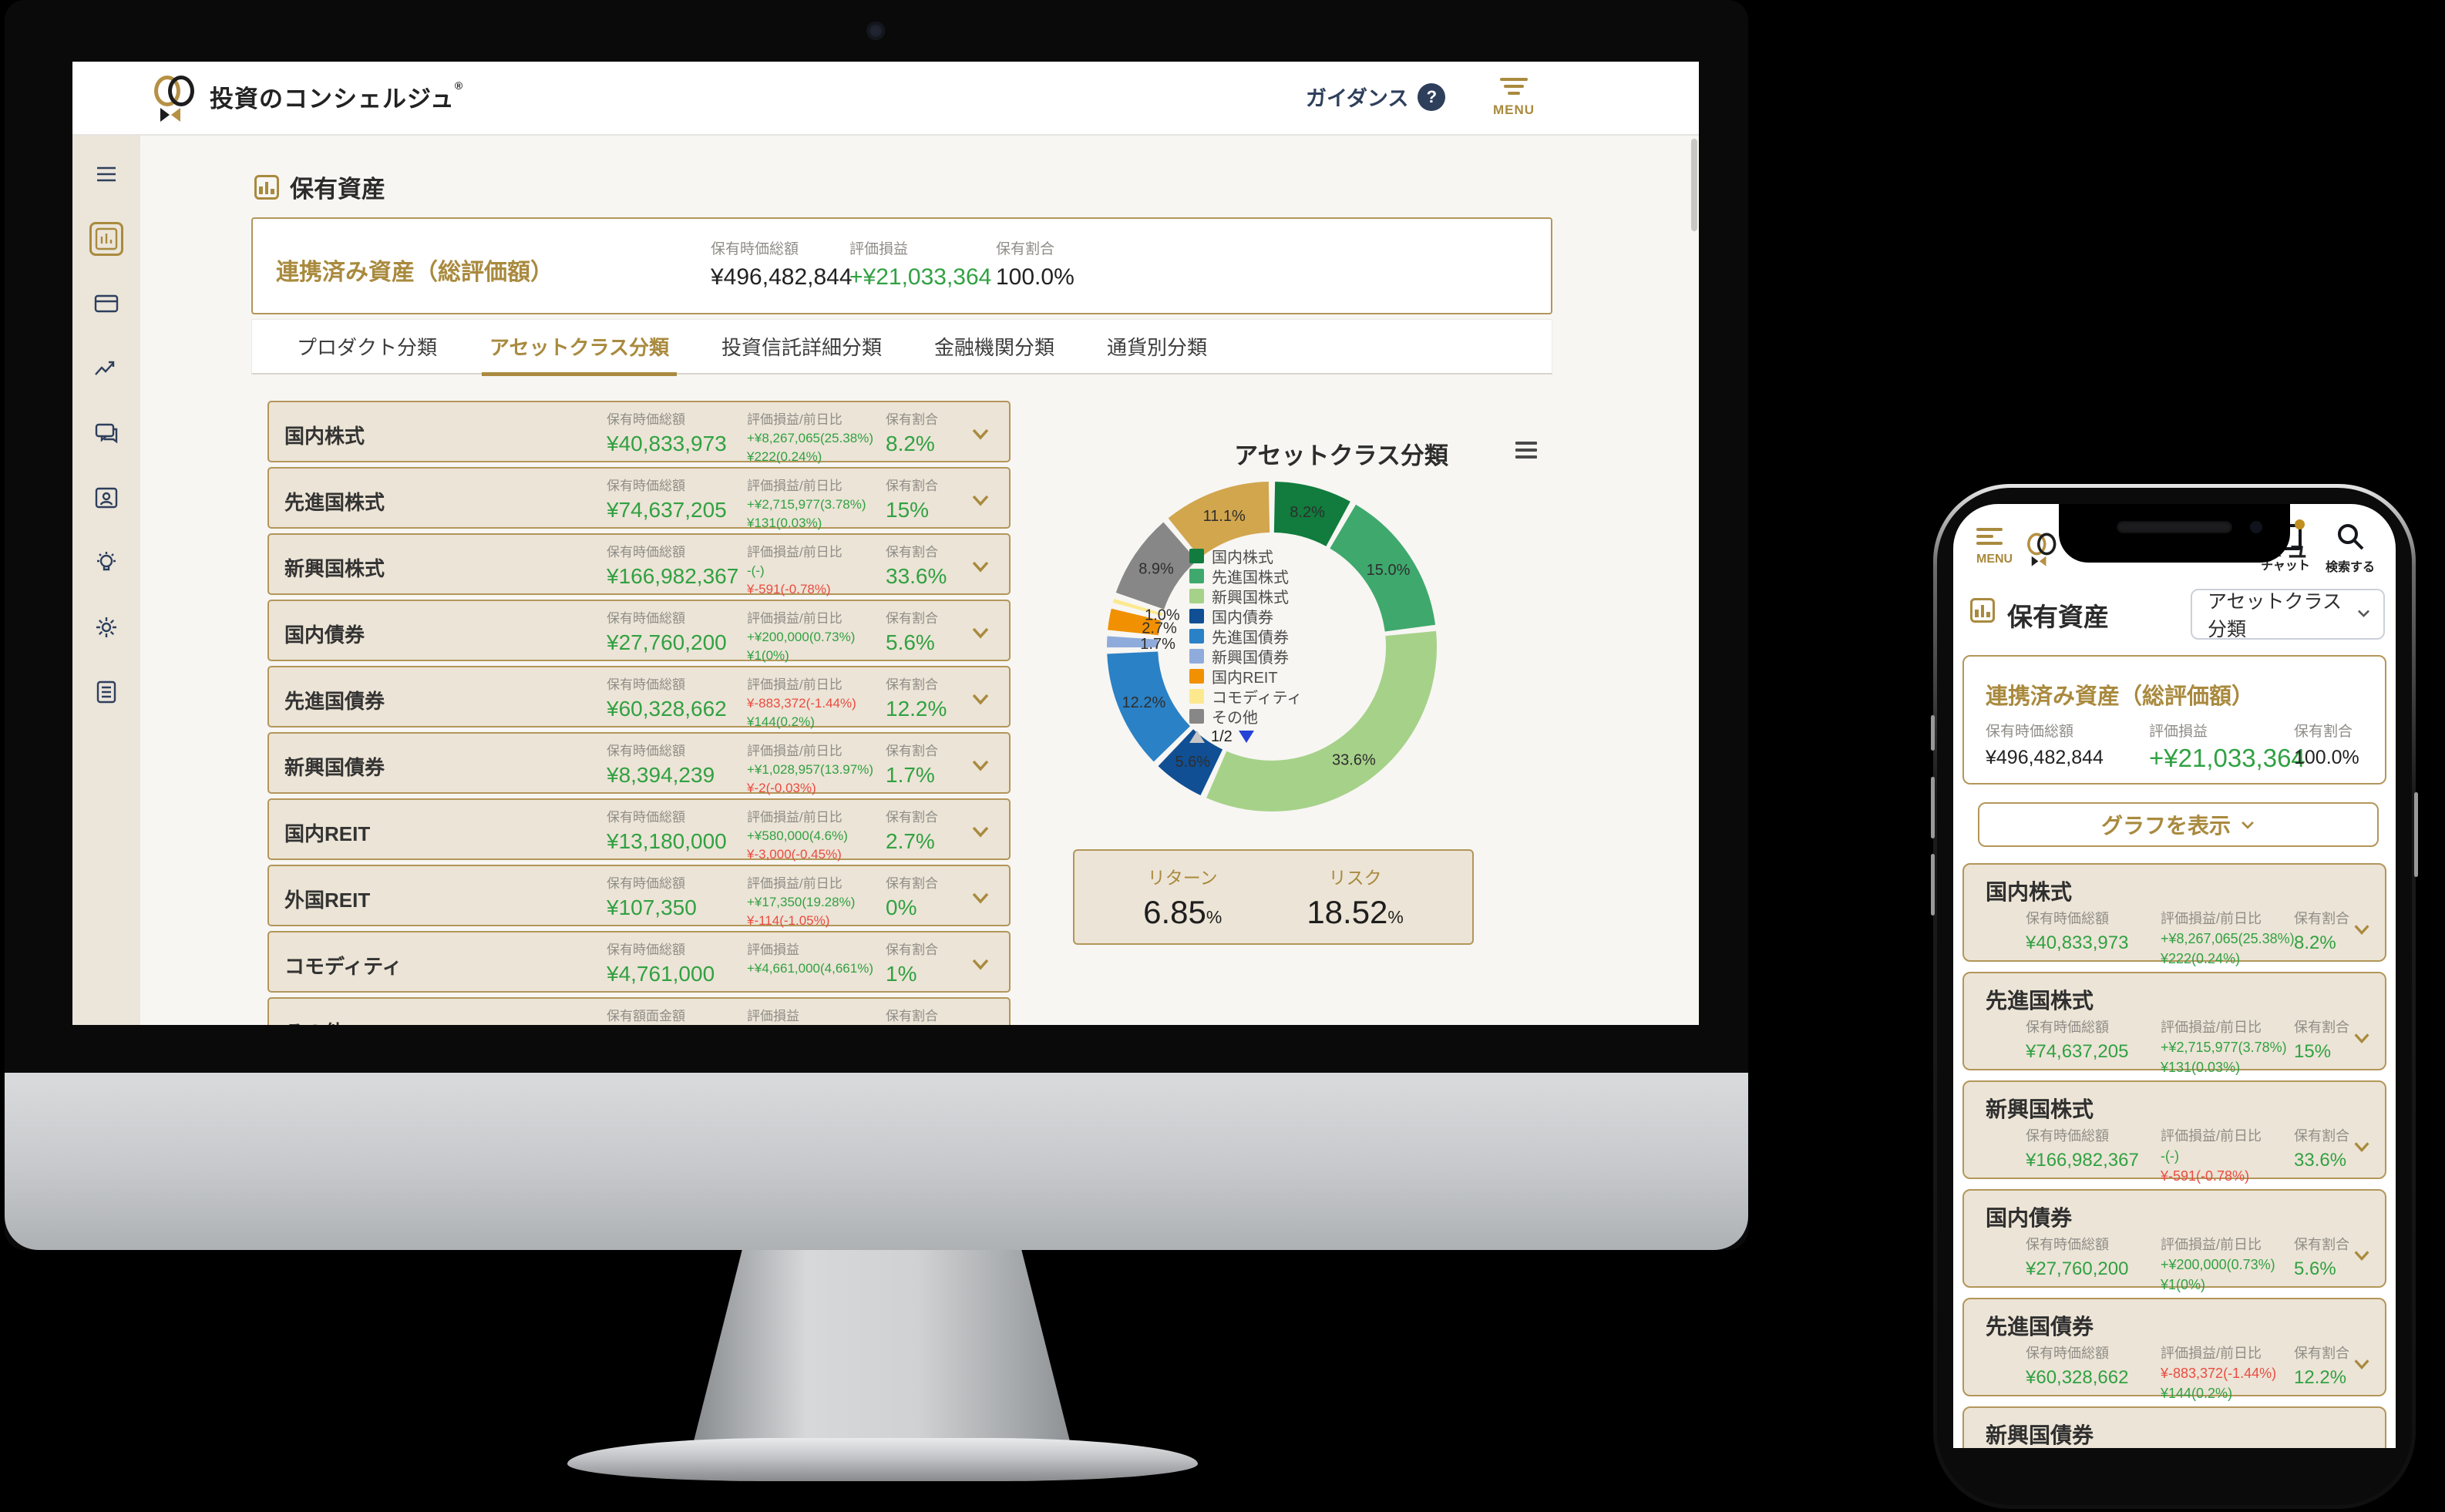  I want to click on sidebar-item-chat-icon, so click(106, 433).